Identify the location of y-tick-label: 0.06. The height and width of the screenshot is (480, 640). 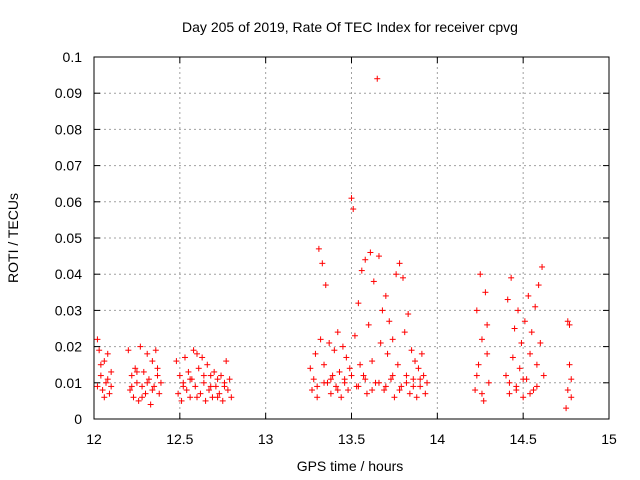
(68, 202).